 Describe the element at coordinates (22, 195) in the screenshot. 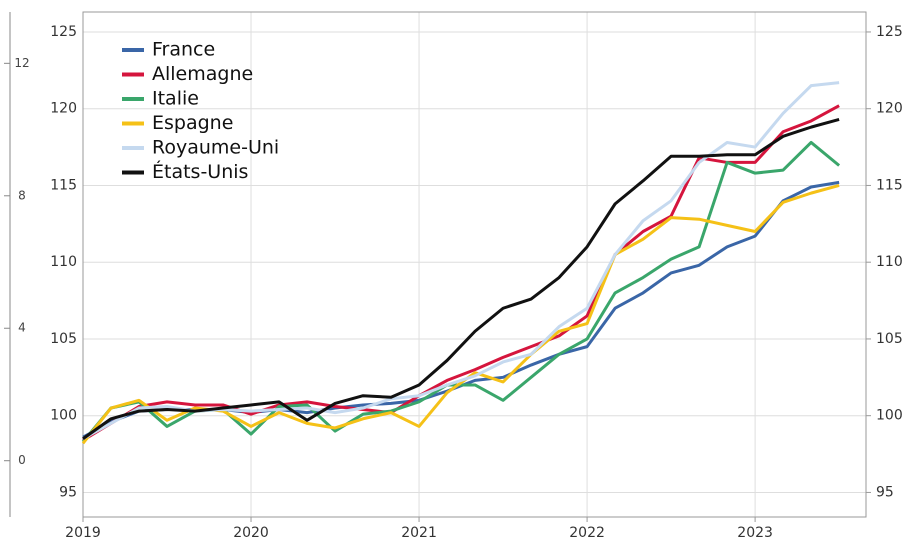

I see `y3-tick-label: 8` at that location.